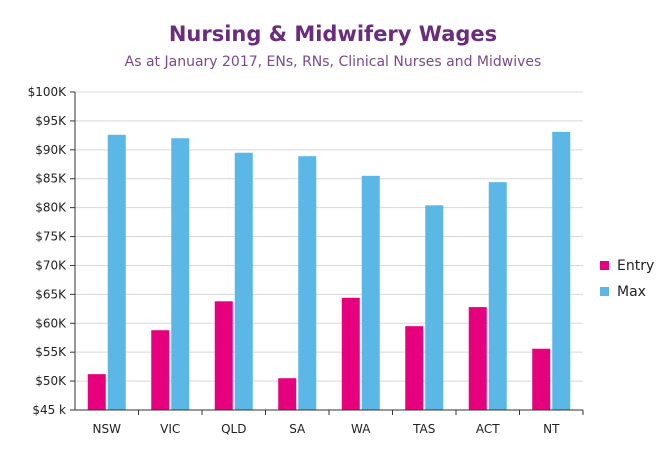 The width and height of the screenshot is (666, 452). I want to click on y-tick-label: $60K, so click(51, 323).